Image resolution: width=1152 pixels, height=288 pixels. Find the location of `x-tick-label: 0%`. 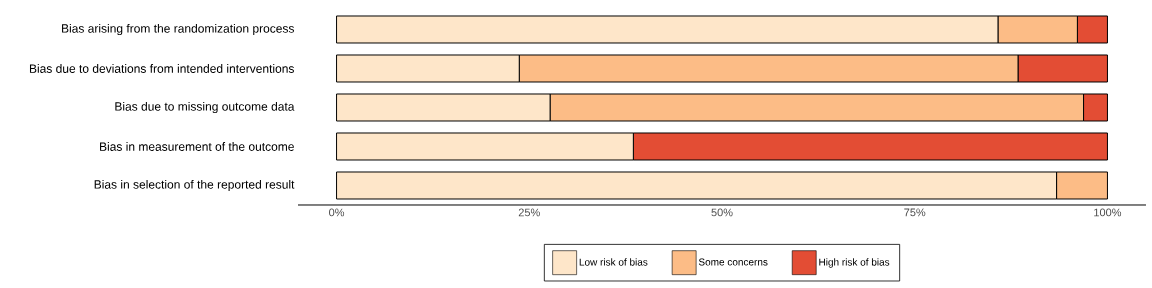

x-tick-label: 0% is located at coordinates (337, 212).